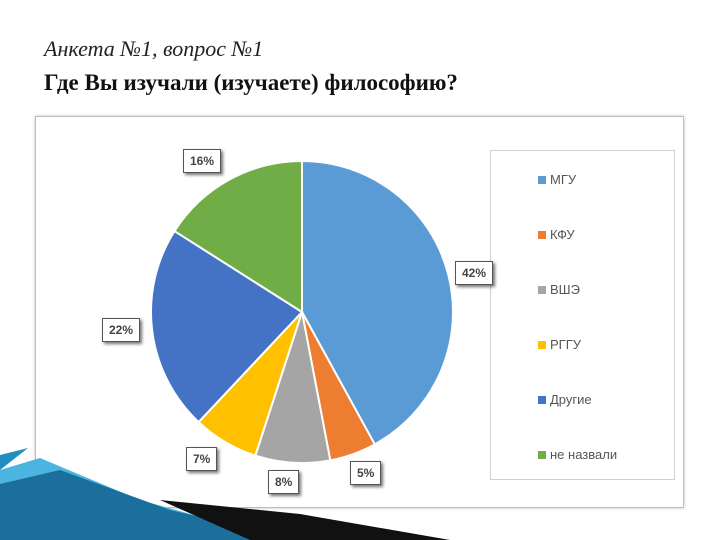 Image resolution: width=720 pixels, height=540 pixels. Describe the element at coordinates (571, 399) in the screenshot. I see `legend-label: Другие` at that location.